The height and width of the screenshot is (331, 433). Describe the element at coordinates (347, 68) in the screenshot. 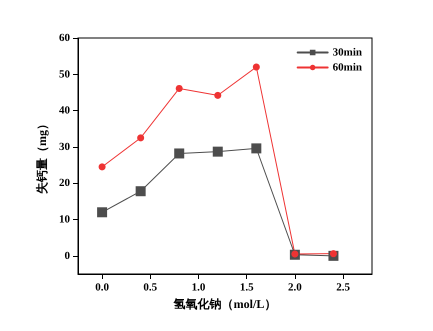

I see `legend-label: 60min` at that location.